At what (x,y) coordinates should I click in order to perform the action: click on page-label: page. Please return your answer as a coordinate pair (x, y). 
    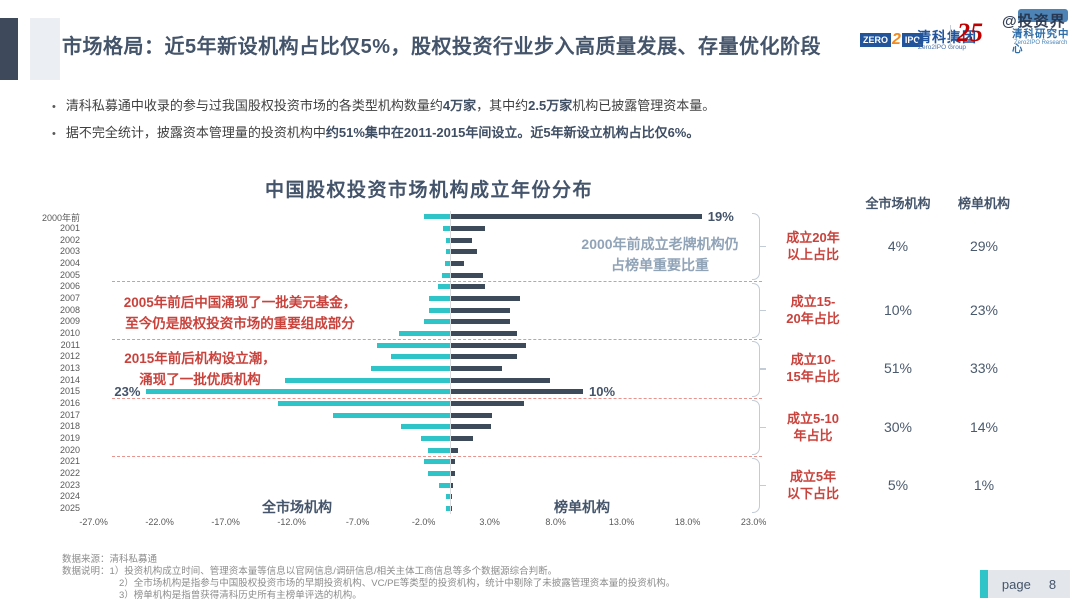
    Looking at the image, I should click on (1016, 584).